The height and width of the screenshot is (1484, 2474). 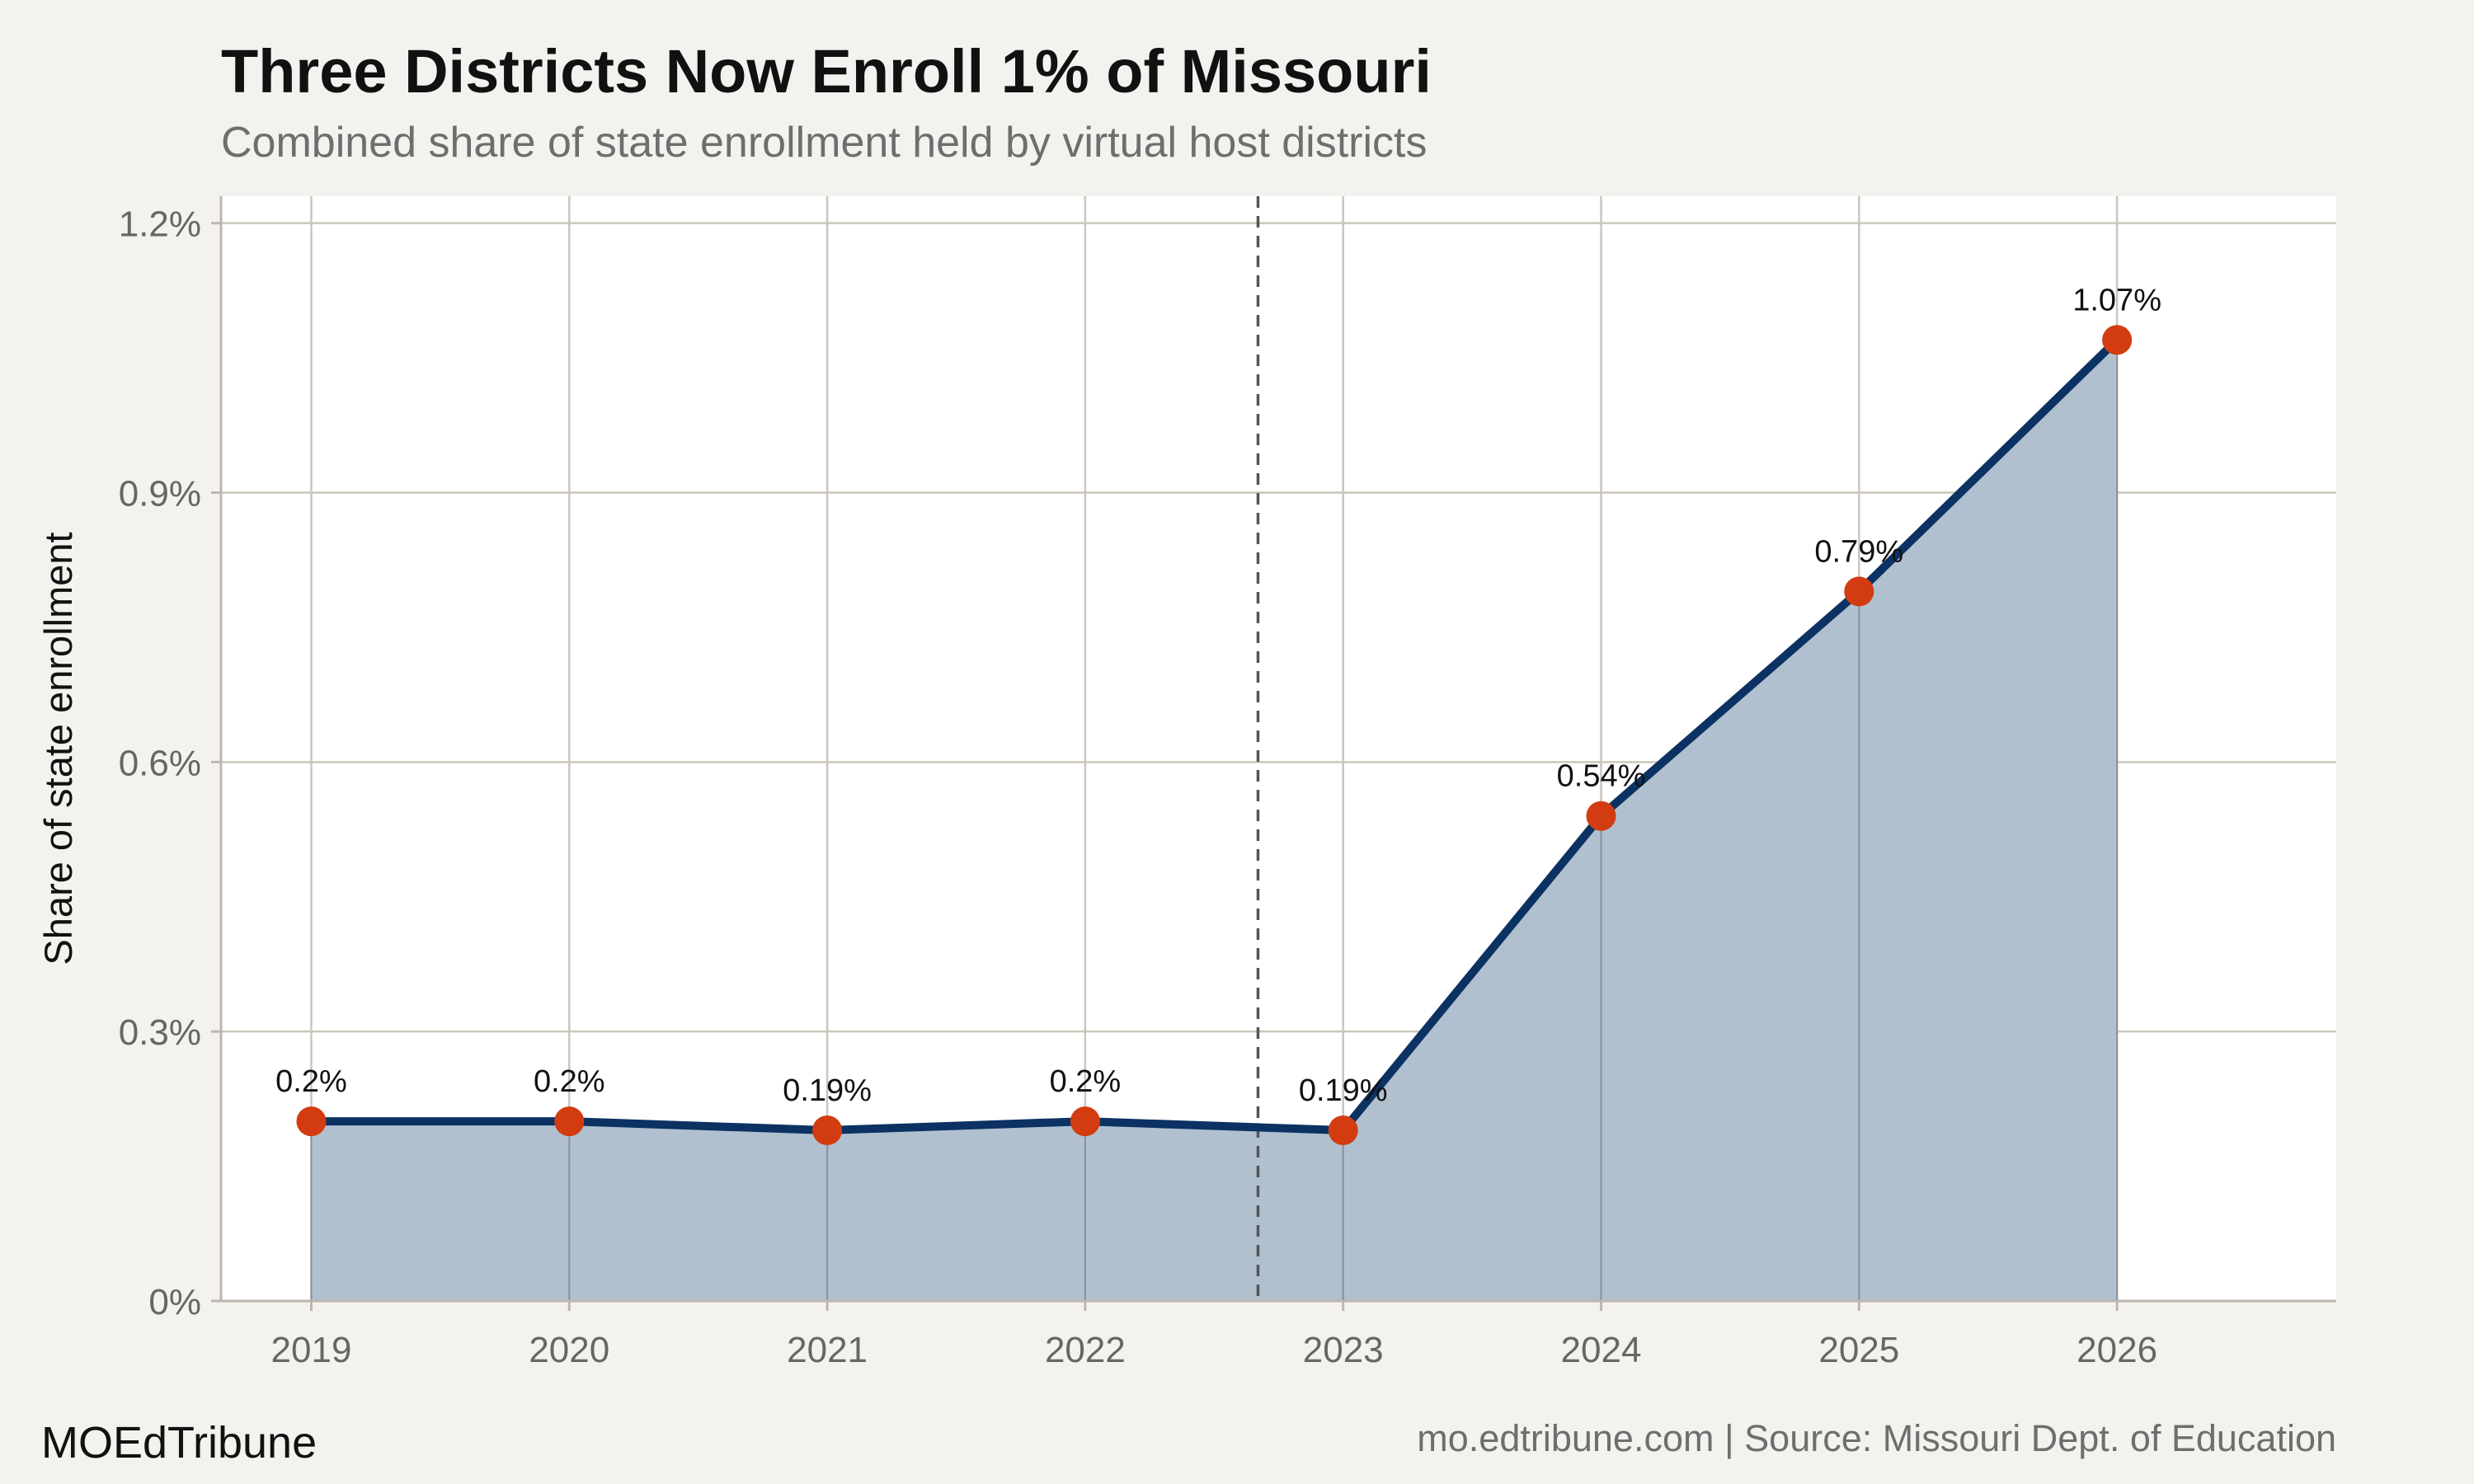 I want to click on y-tick-label: 0.9%, so click(x=160, y=494).